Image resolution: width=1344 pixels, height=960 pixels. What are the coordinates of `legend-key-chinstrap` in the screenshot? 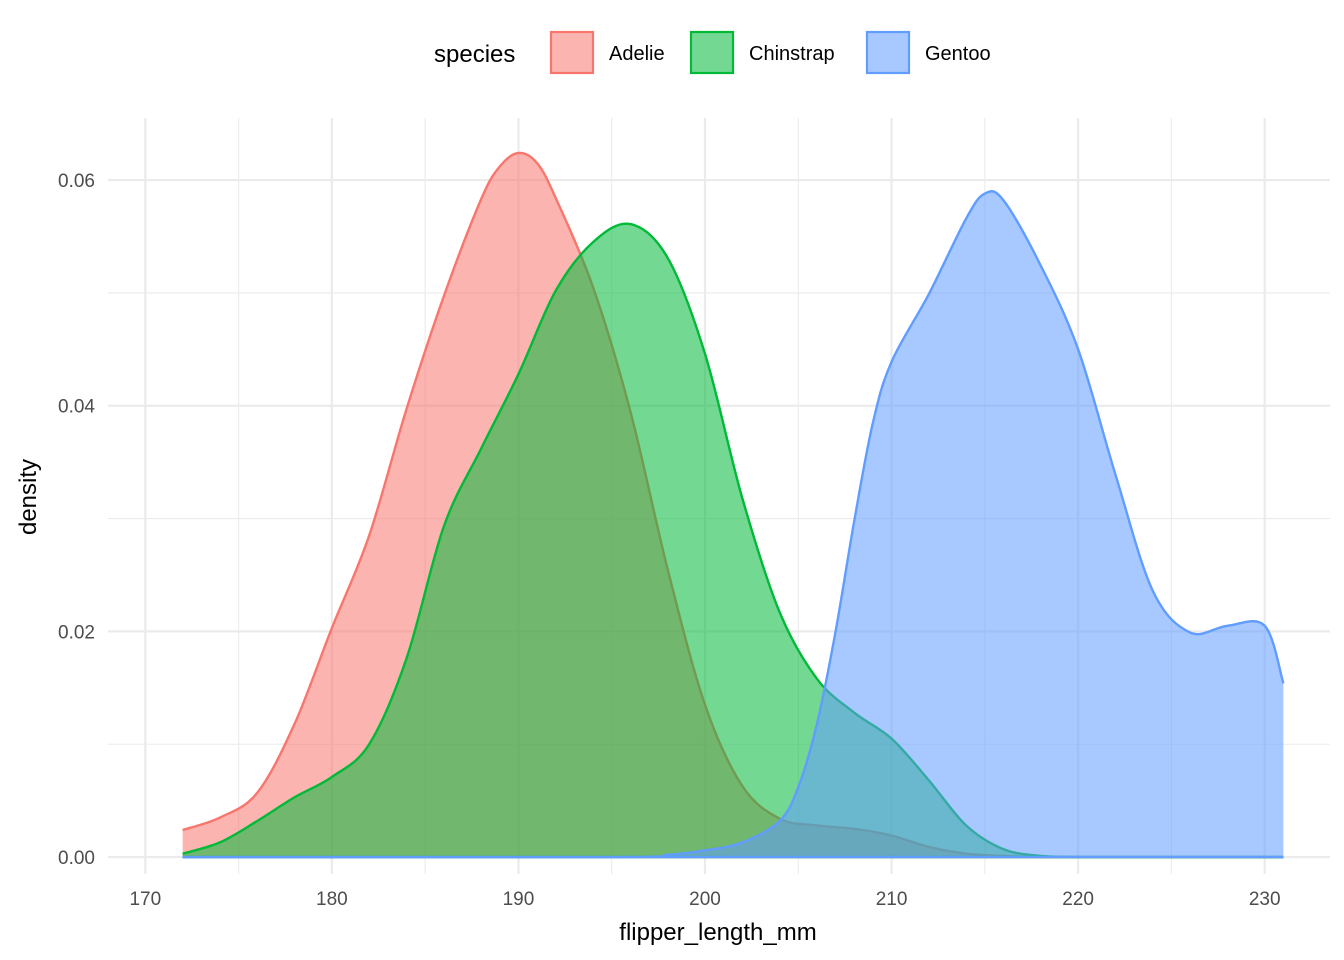 It's located at (712, 52).